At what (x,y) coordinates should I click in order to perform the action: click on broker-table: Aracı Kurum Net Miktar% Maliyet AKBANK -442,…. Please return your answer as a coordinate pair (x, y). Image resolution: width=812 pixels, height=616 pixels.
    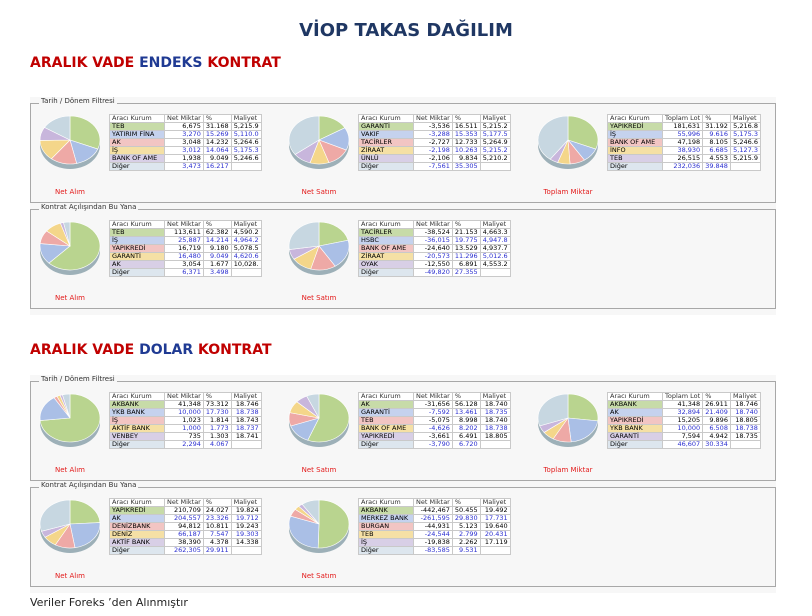
    Looking at the image, I should click on (434, 526).